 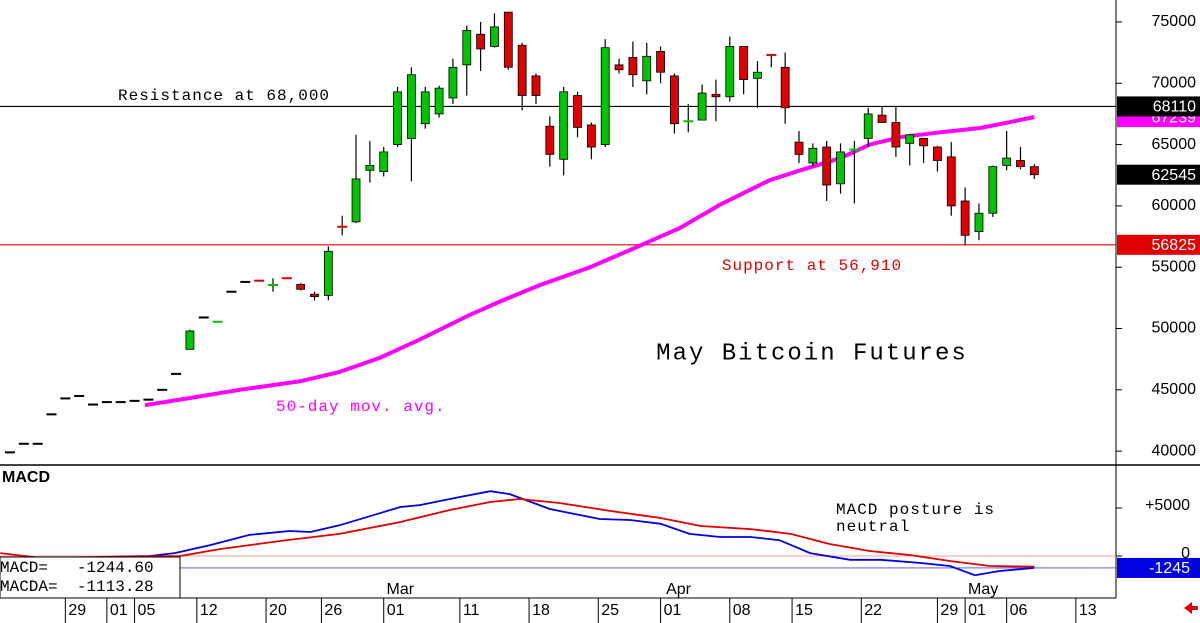 What do you see at coordinates (1174, 107) in the screenshot?
I see `resistance-value-label: 68110` at bounding box center [1174, 107].